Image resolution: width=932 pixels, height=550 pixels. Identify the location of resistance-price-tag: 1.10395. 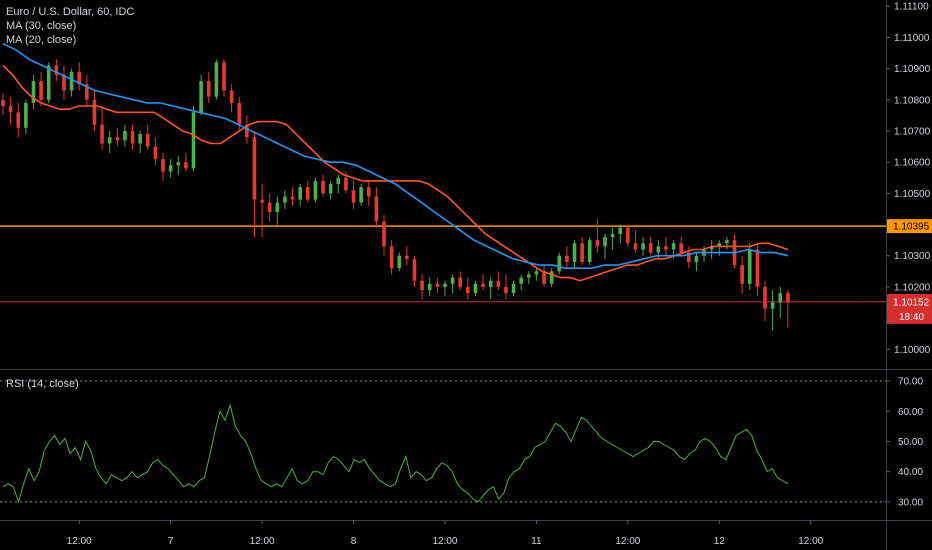
(909, 226).